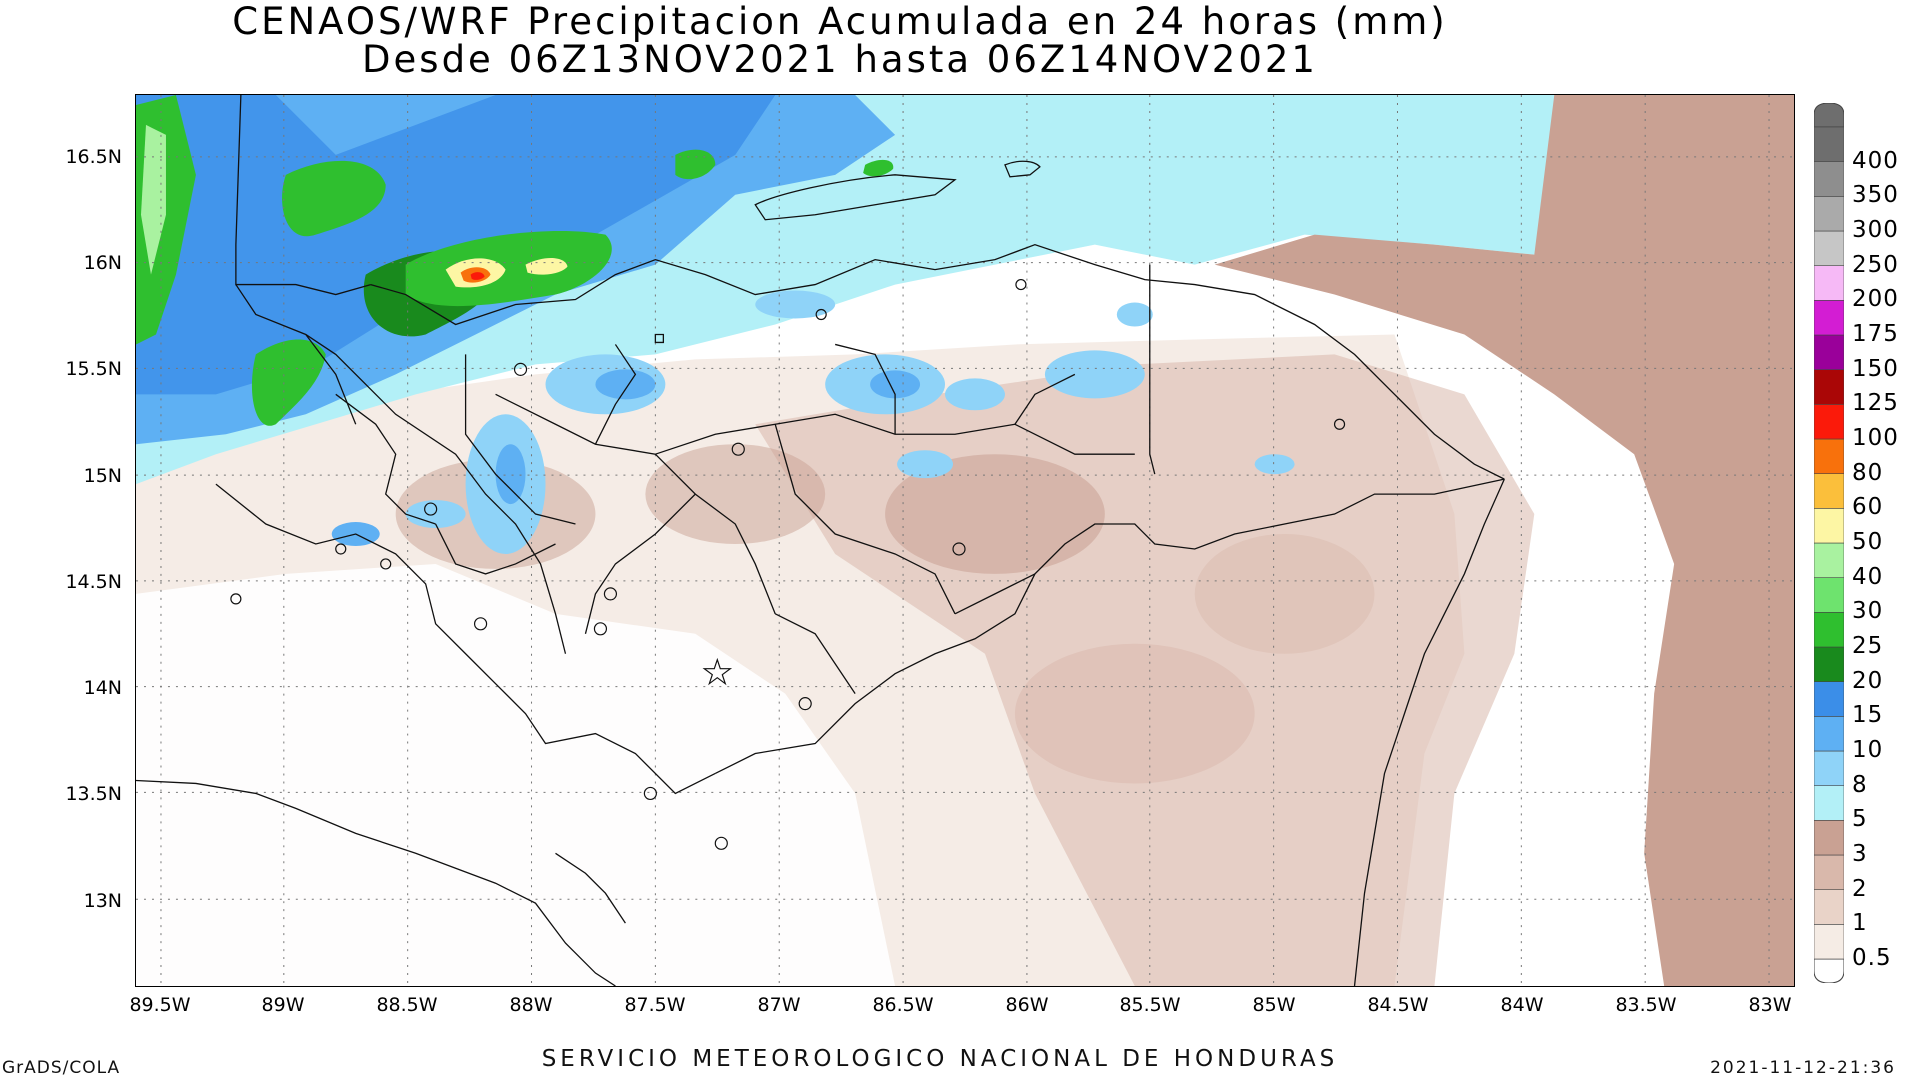 The width and height of the screenshot is (1920, 1080). I want to click on lon-label-83w: 83W, so click(1770, 1005).